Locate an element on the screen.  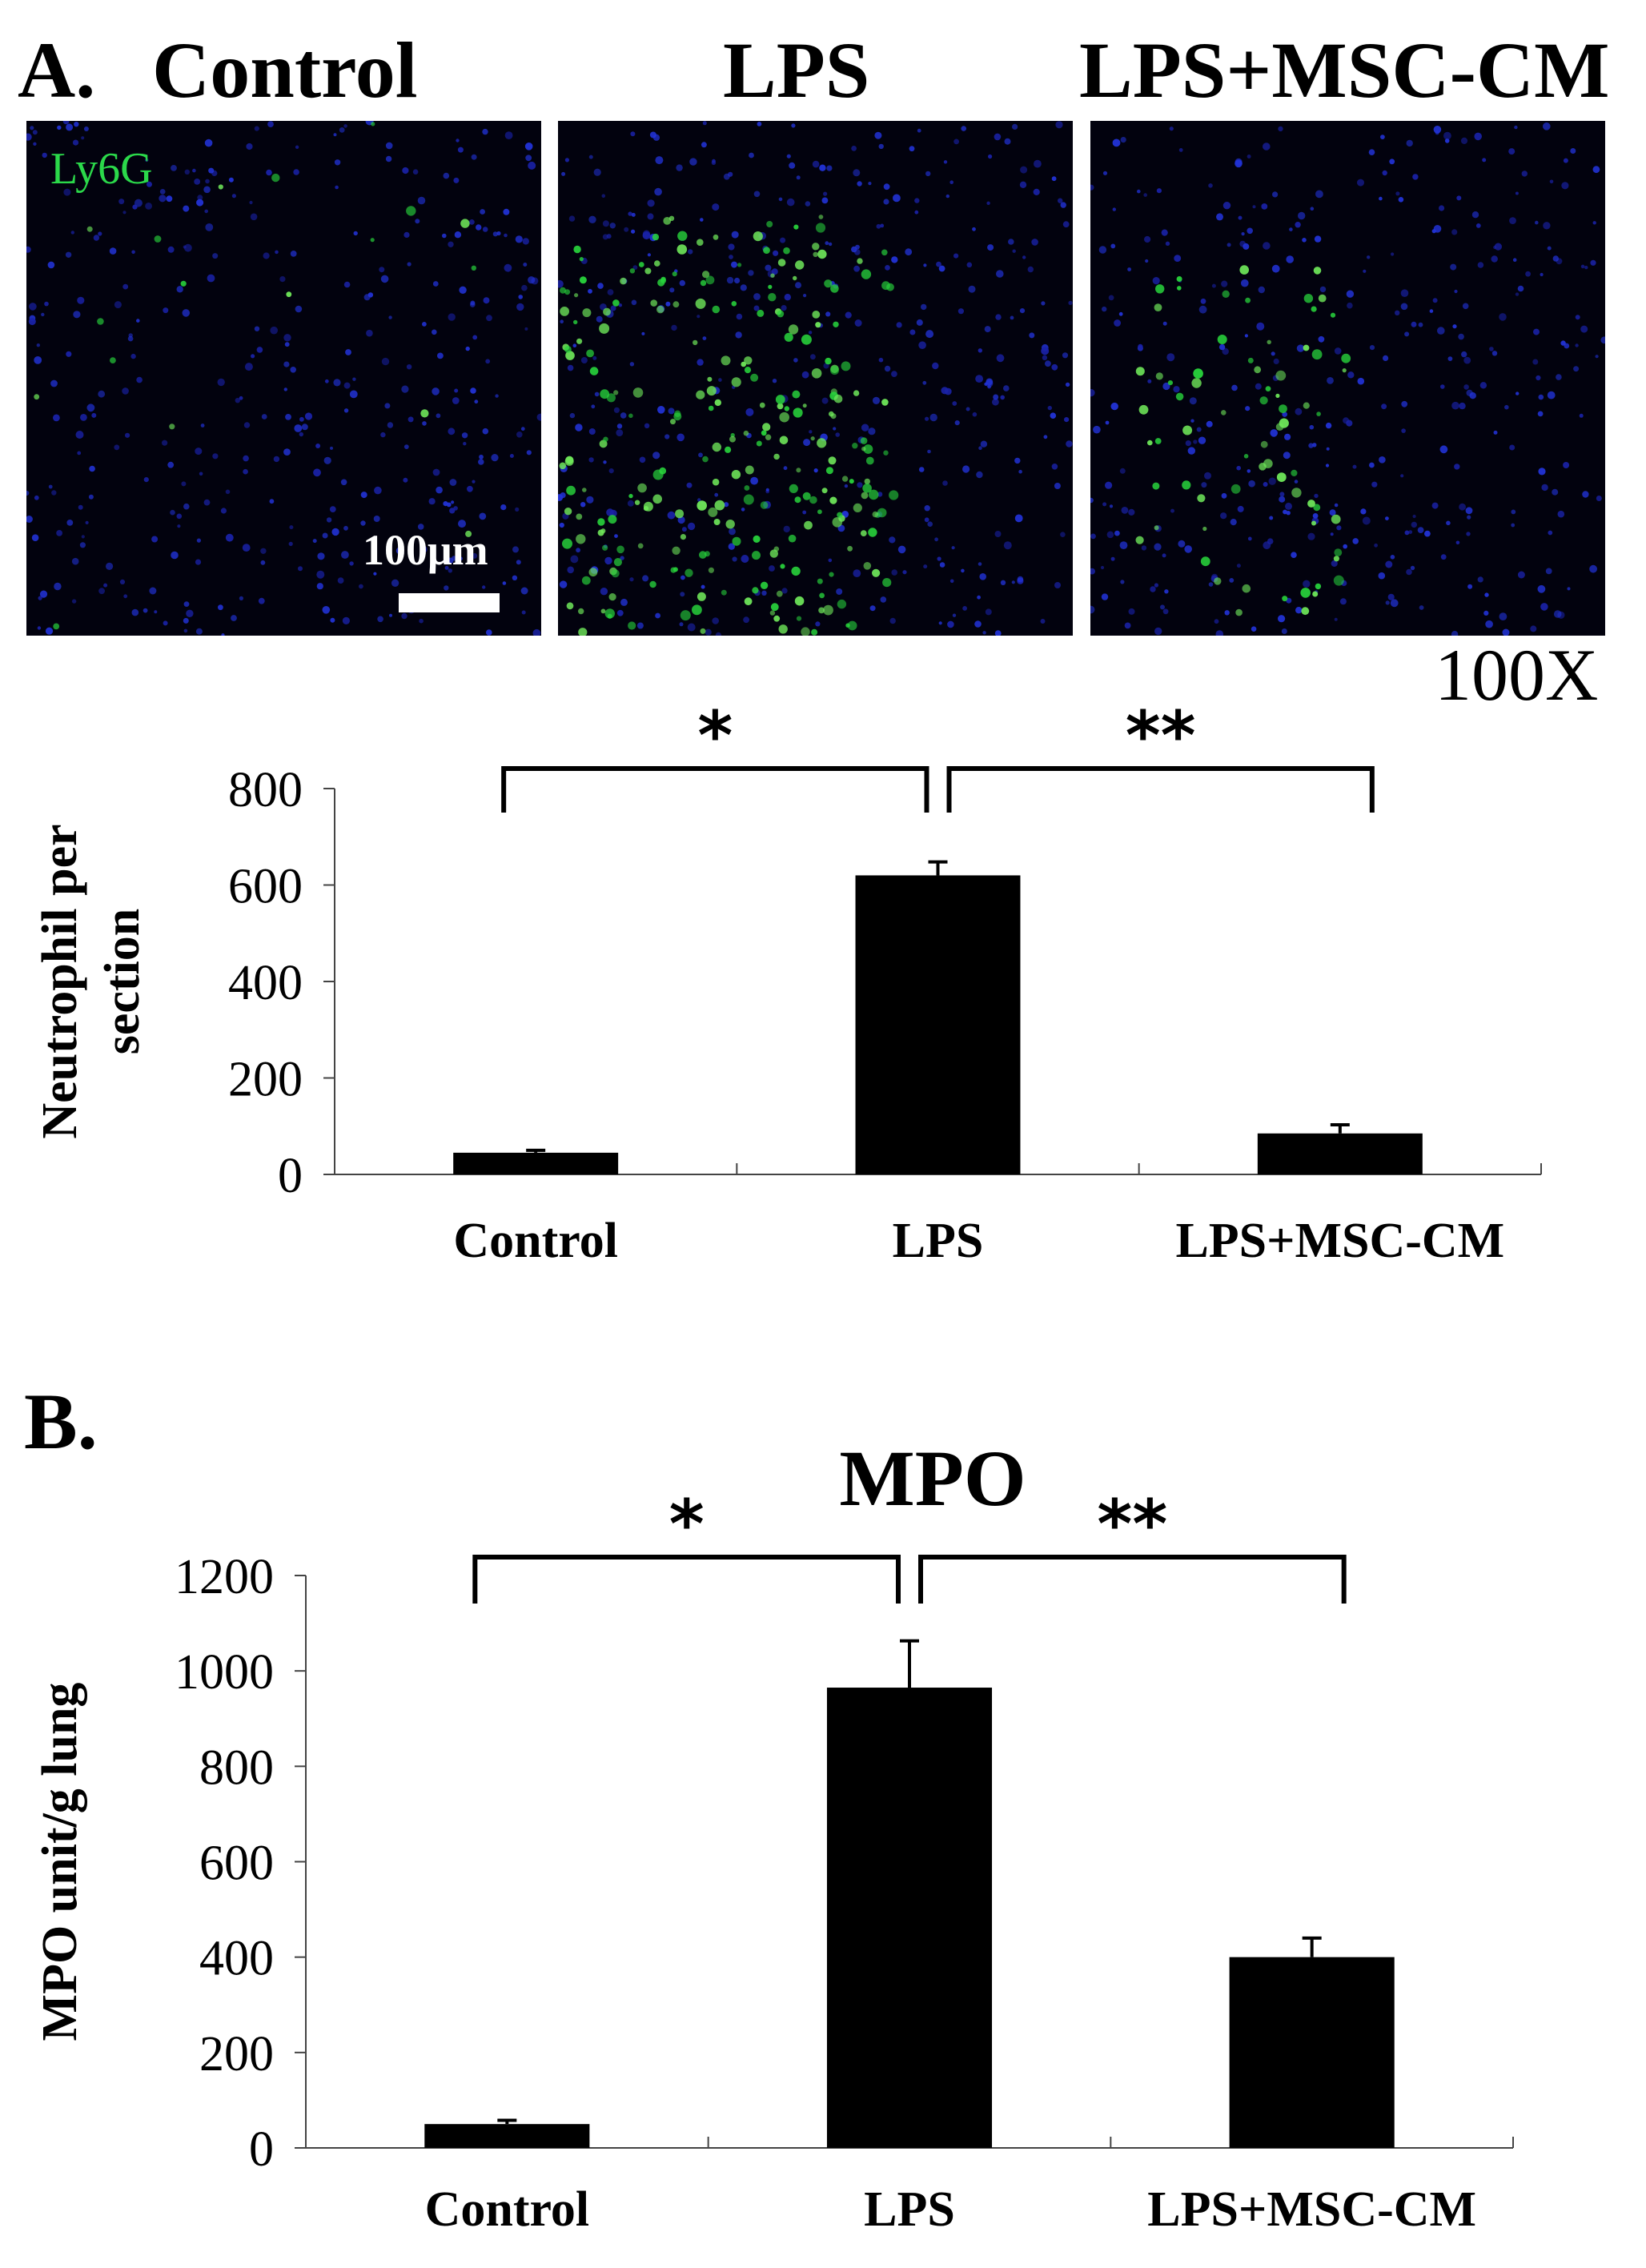
category-label: LPS is located at coordinates (939, 1241).